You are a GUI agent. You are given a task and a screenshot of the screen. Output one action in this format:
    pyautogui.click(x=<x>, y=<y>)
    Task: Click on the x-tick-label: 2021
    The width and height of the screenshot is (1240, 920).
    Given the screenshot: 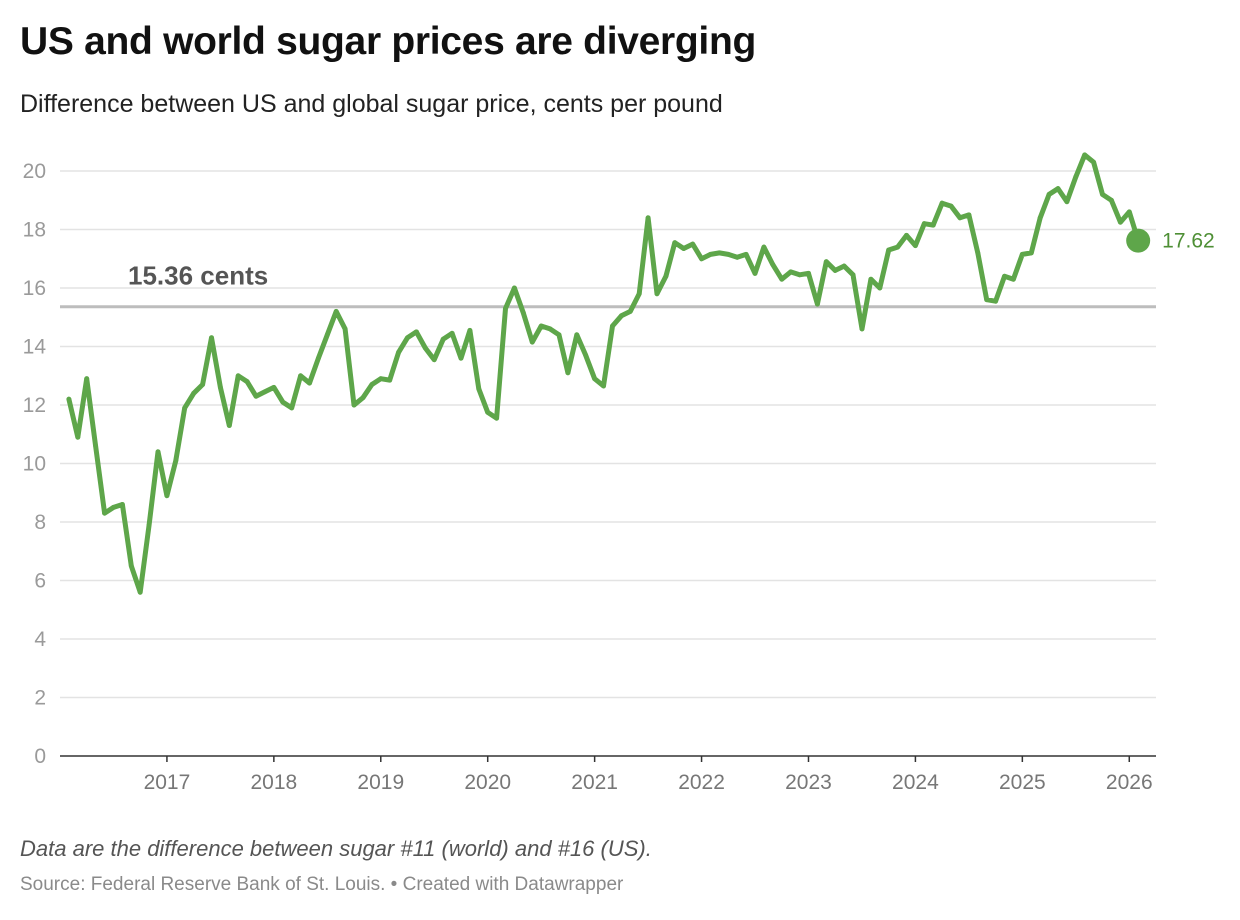 What is the action you would take?
    pyautogui.click(x=594, y=782)
    